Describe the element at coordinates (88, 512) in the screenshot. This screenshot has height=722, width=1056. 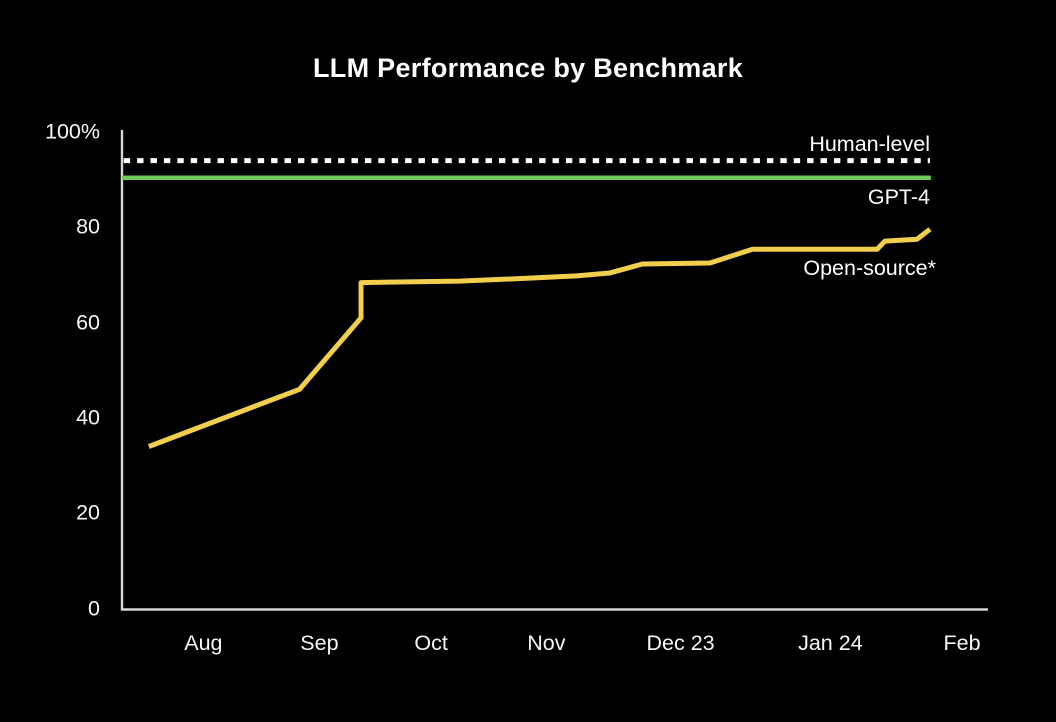
I see `y-tick-label: 20` at that location.